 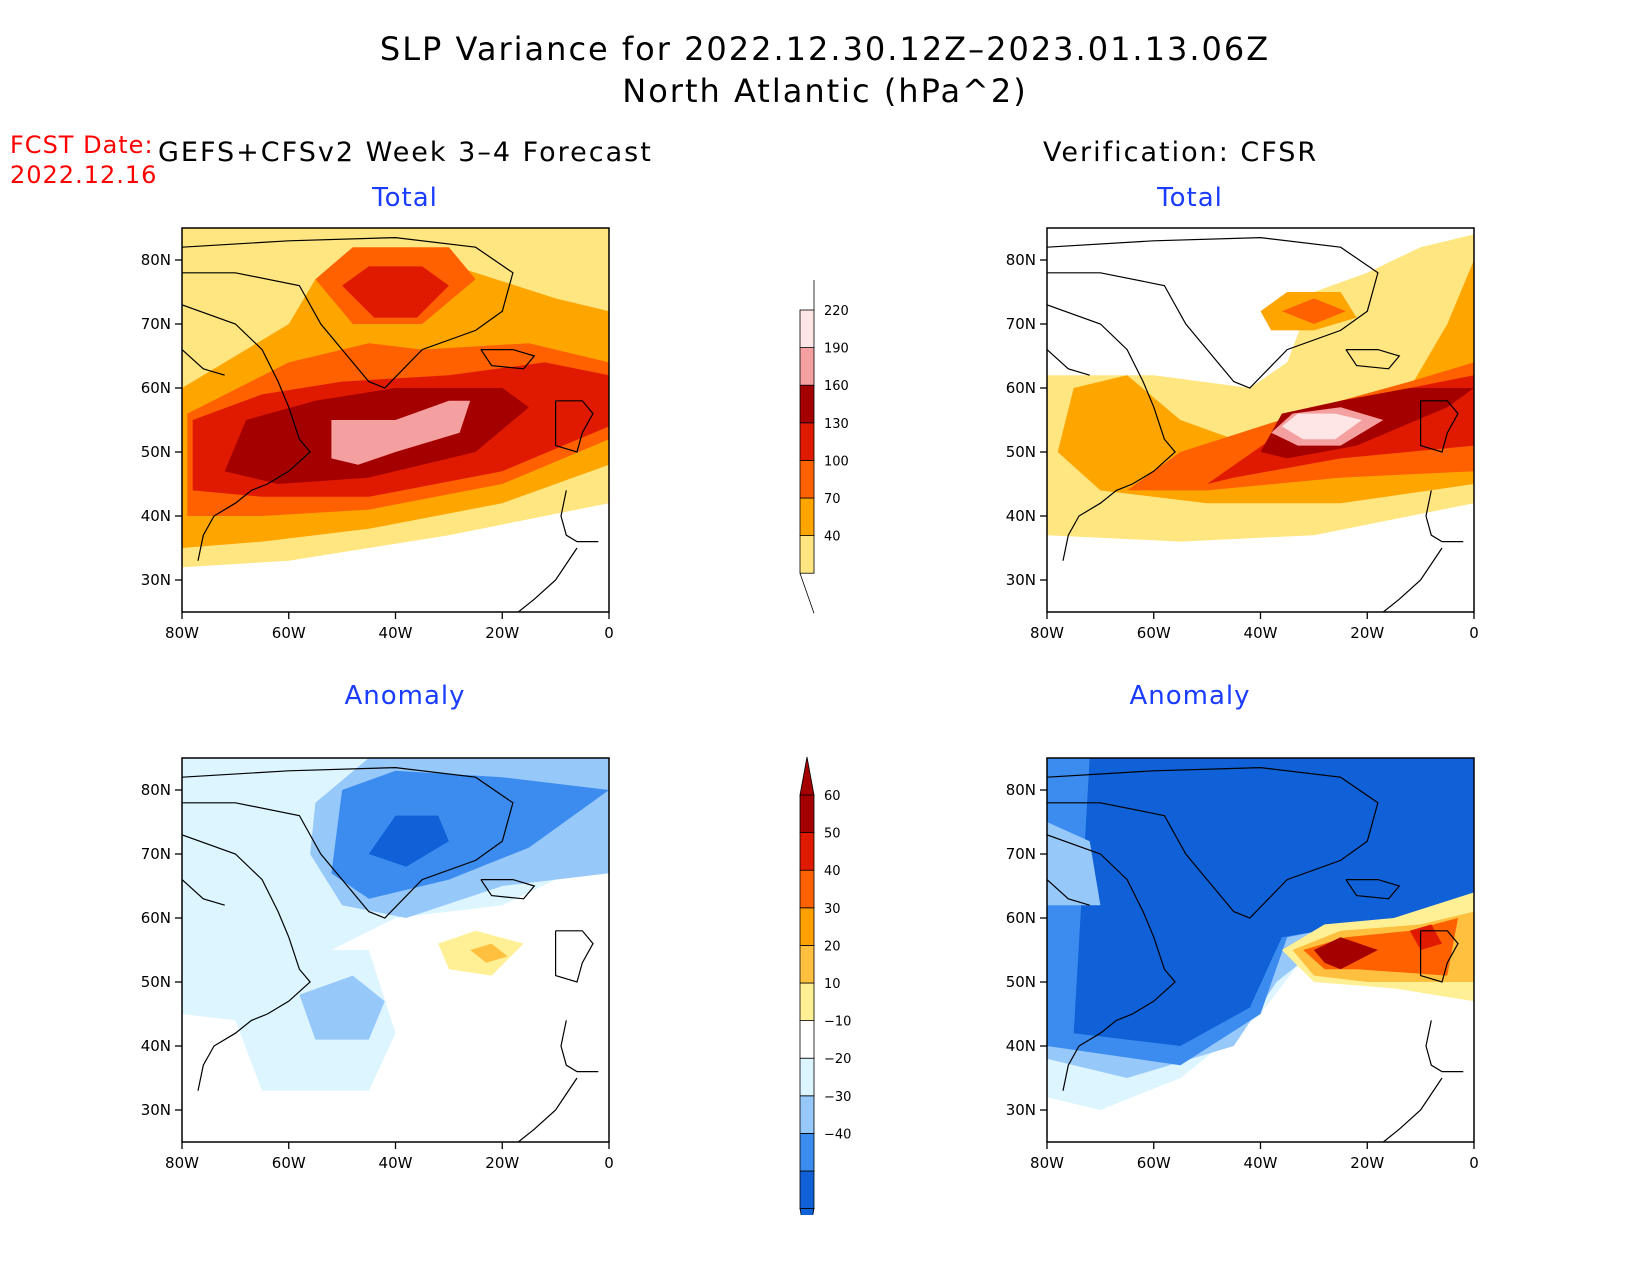 What do you see at coordinates (832, 499) in the screenshot?
I see `colorbar-label: 70` at bounding box center [832, 499].